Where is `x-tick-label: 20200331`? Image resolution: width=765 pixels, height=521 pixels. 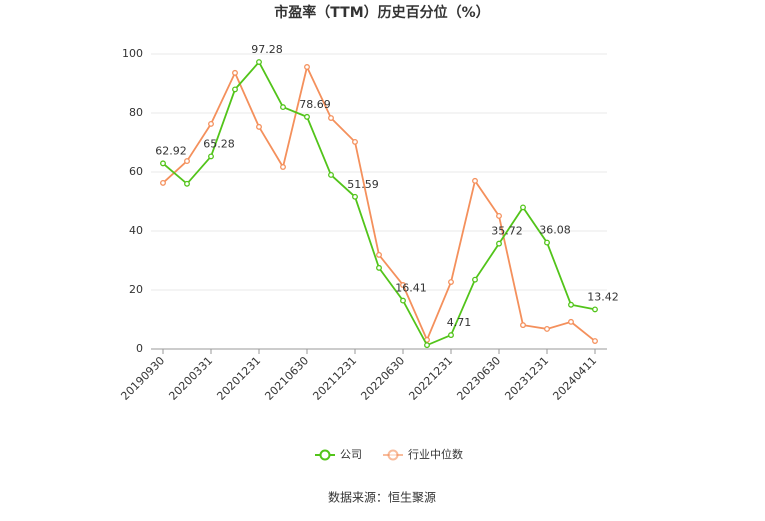 x-tick-label: 20200331 is located at coordinates (190, 378).